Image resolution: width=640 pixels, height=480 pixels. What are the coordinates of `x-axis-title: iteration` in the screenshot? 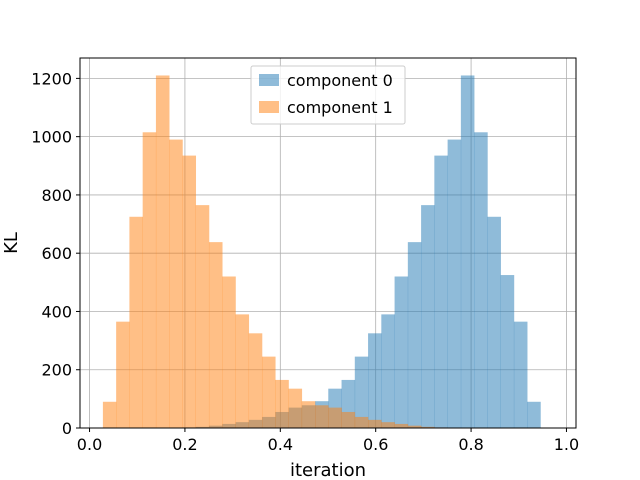 It's located at (328, 470).